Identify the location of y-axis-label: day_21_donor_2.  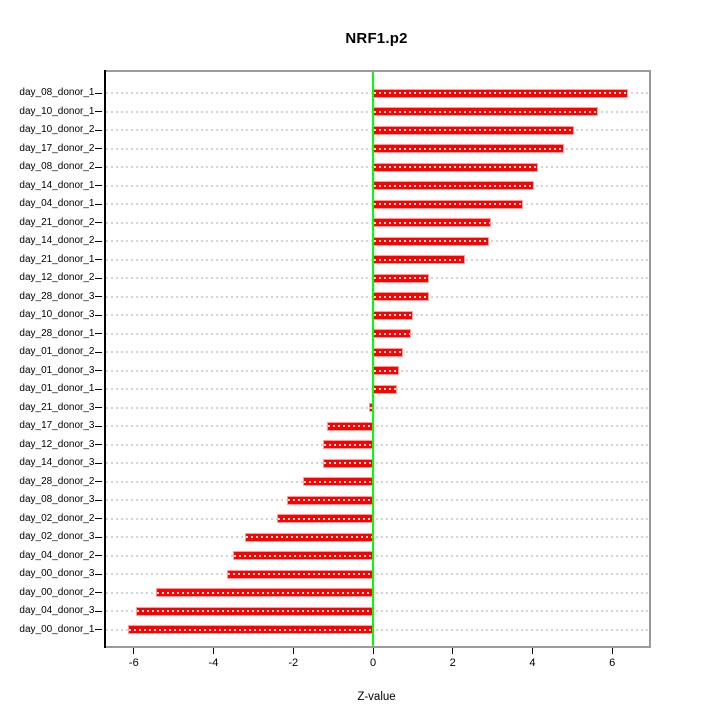
(57, 222).